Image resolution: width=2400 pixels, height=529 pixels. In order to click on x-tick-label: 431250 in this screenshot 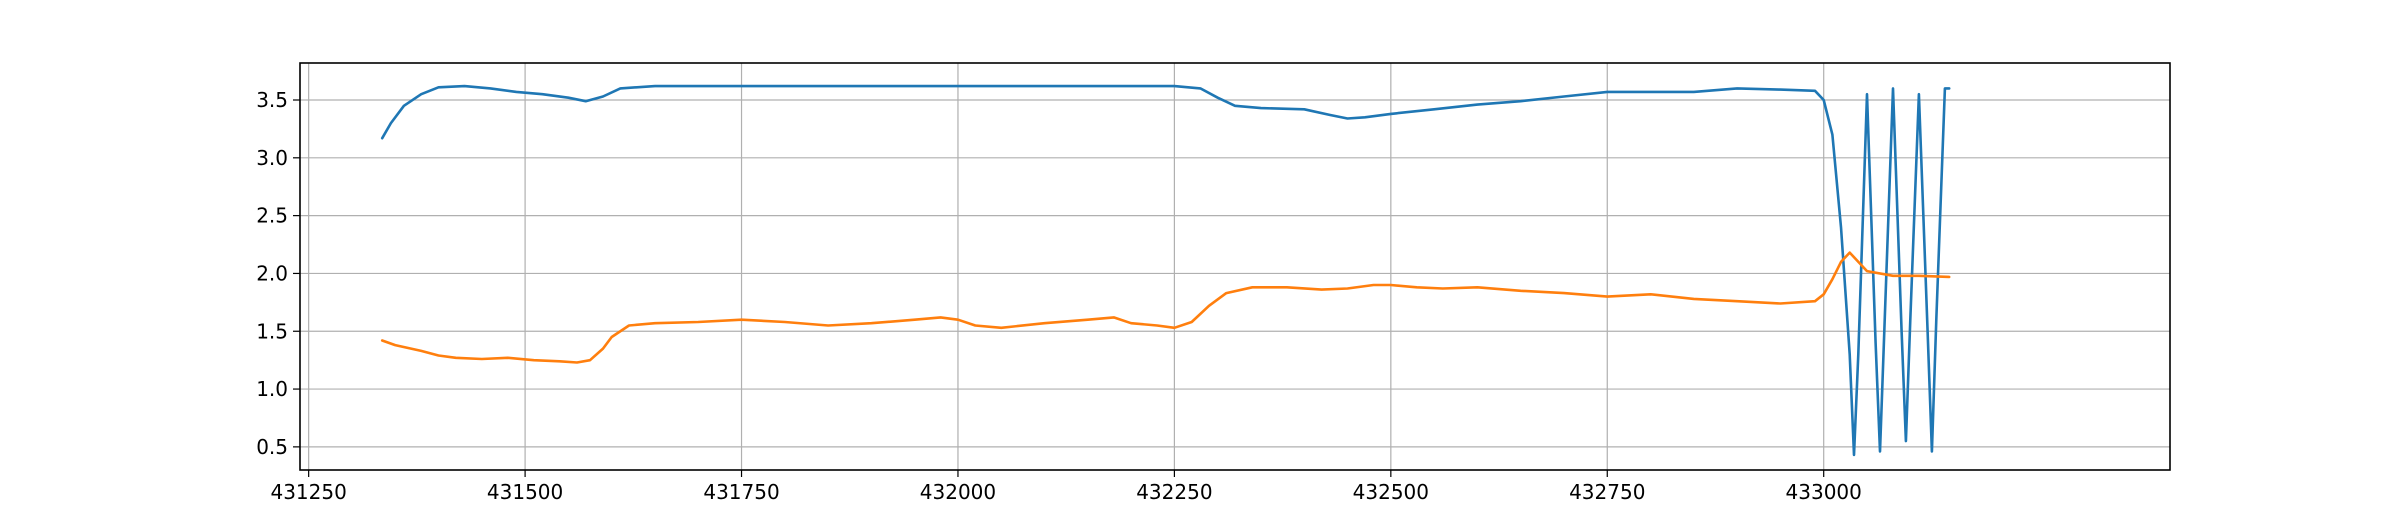, I will do `click(308, 492)`.